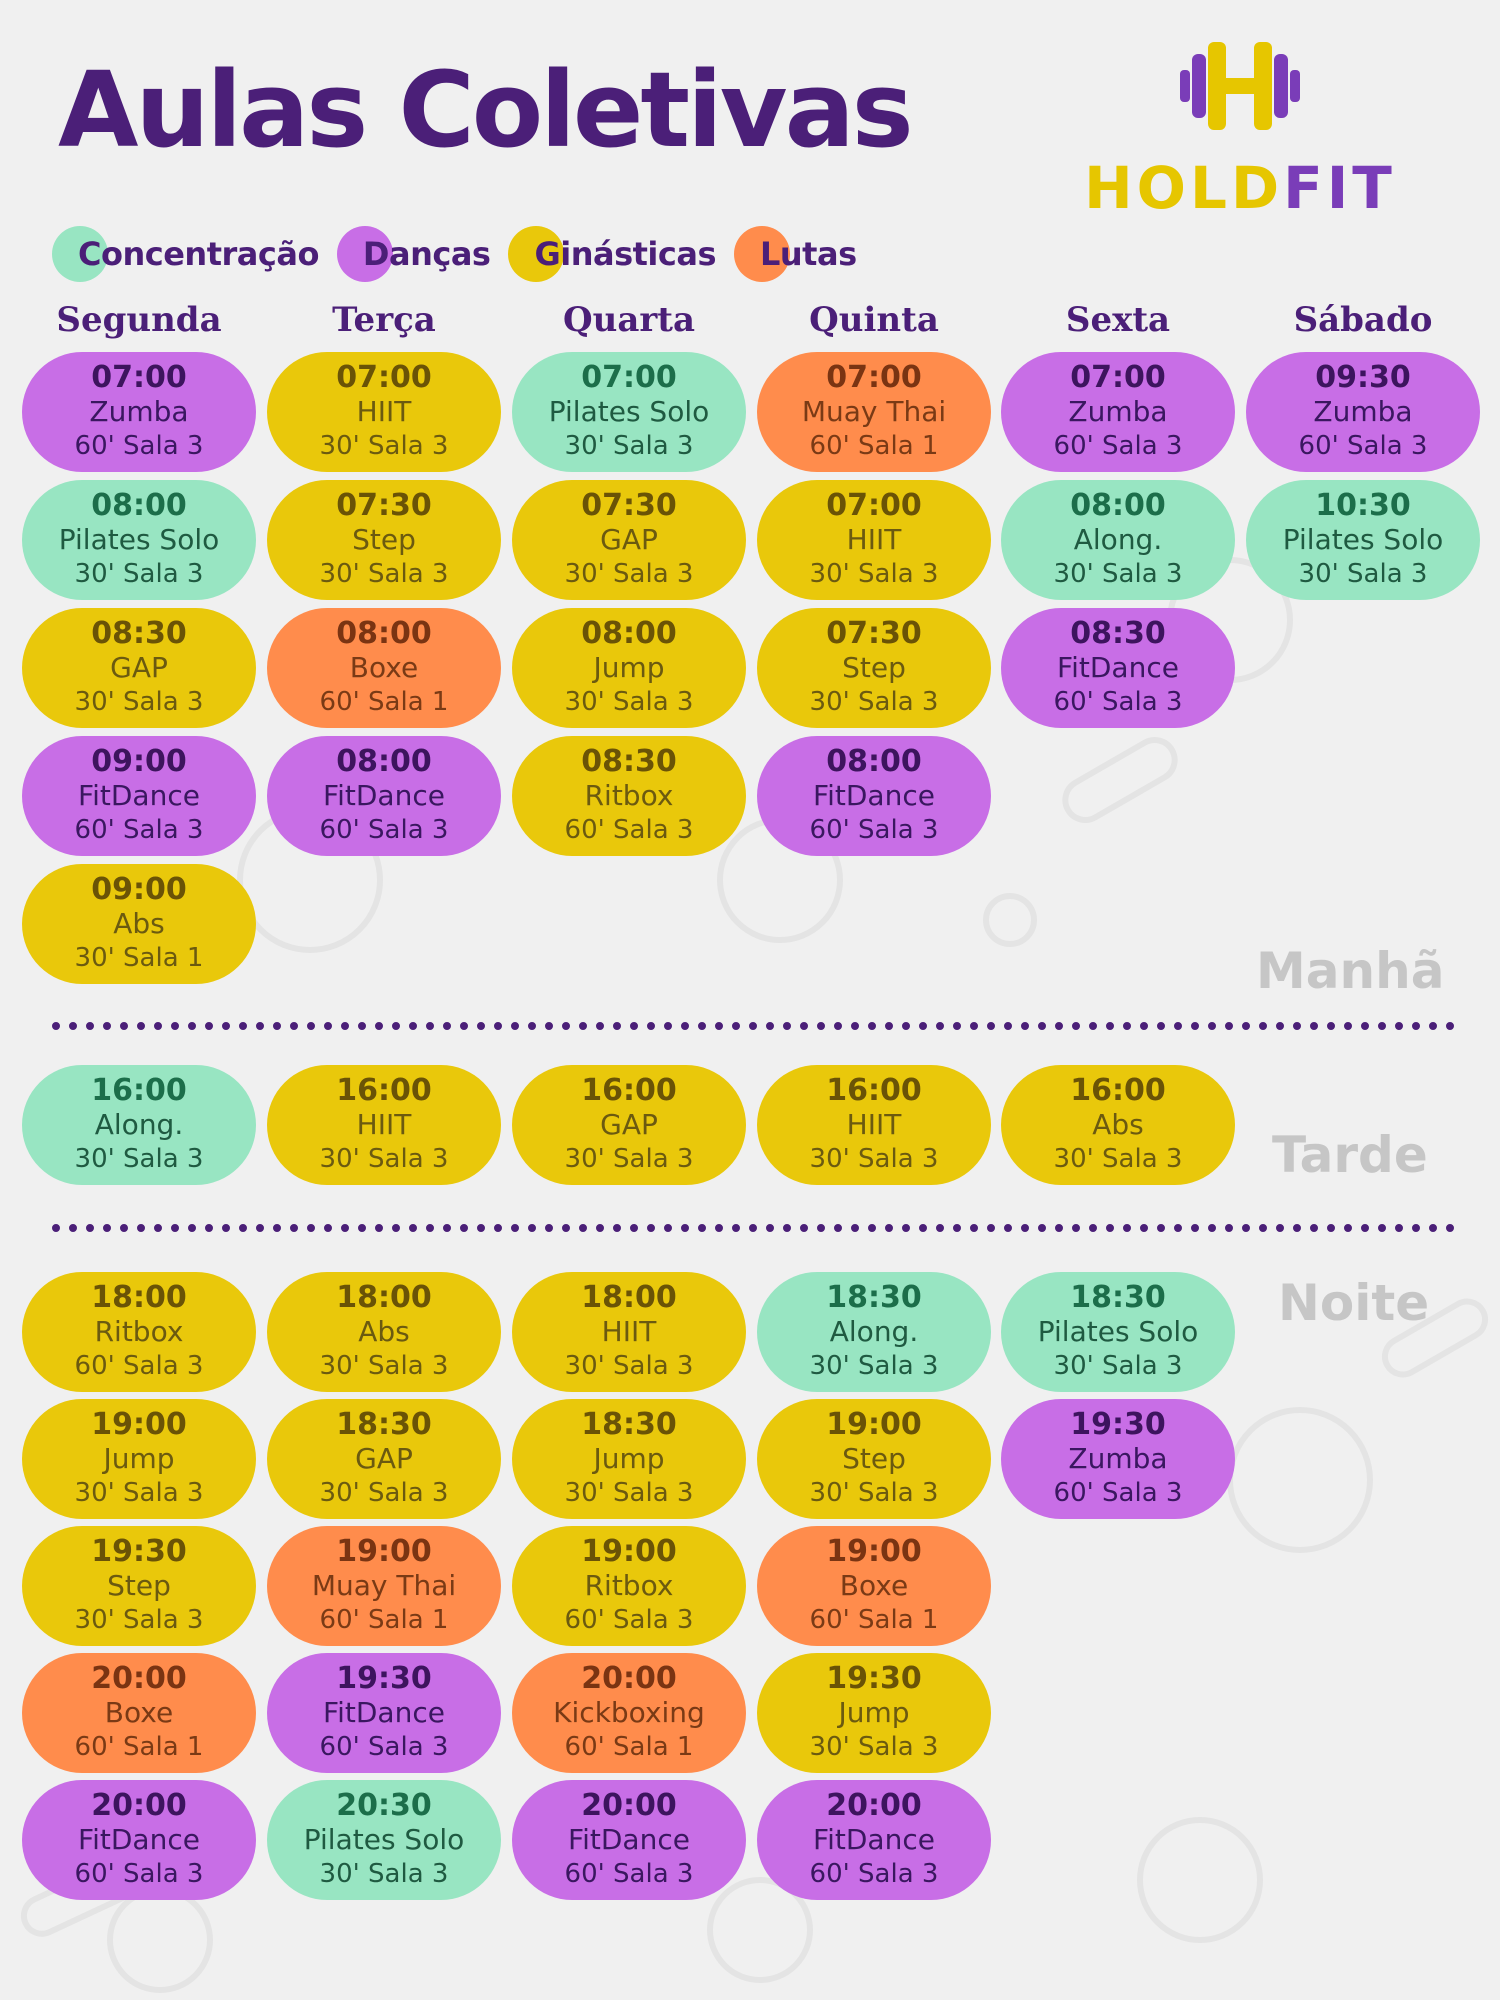 The width and height of the screenshot is (1500, 2000). I want to click on class-time: 18:00, so click(139, 1297).